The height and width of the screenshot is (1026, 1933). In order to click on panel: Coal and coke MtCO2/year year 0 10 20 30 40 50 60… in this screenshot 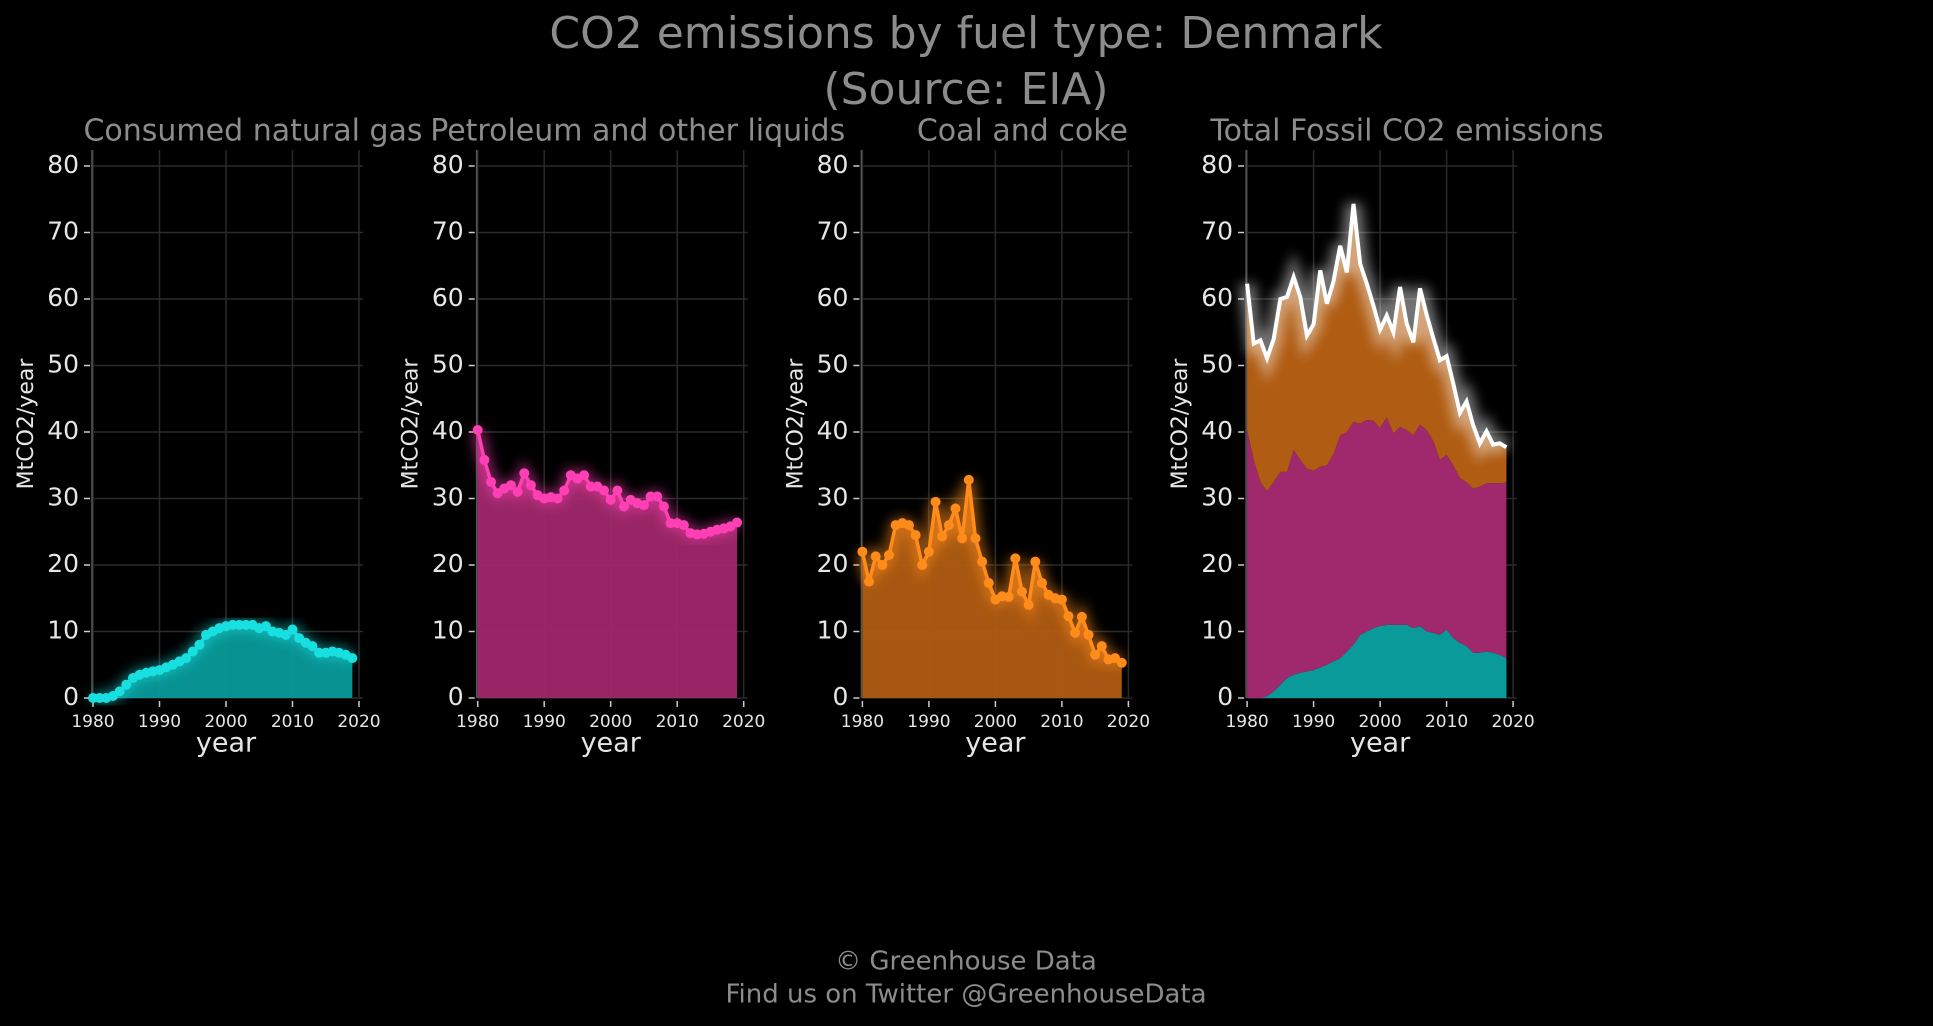, I will do `click(966, 436)`.